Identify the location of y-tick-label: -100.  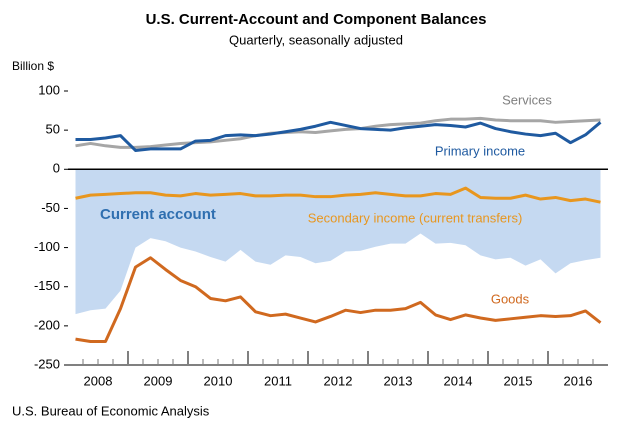
(47, 246).